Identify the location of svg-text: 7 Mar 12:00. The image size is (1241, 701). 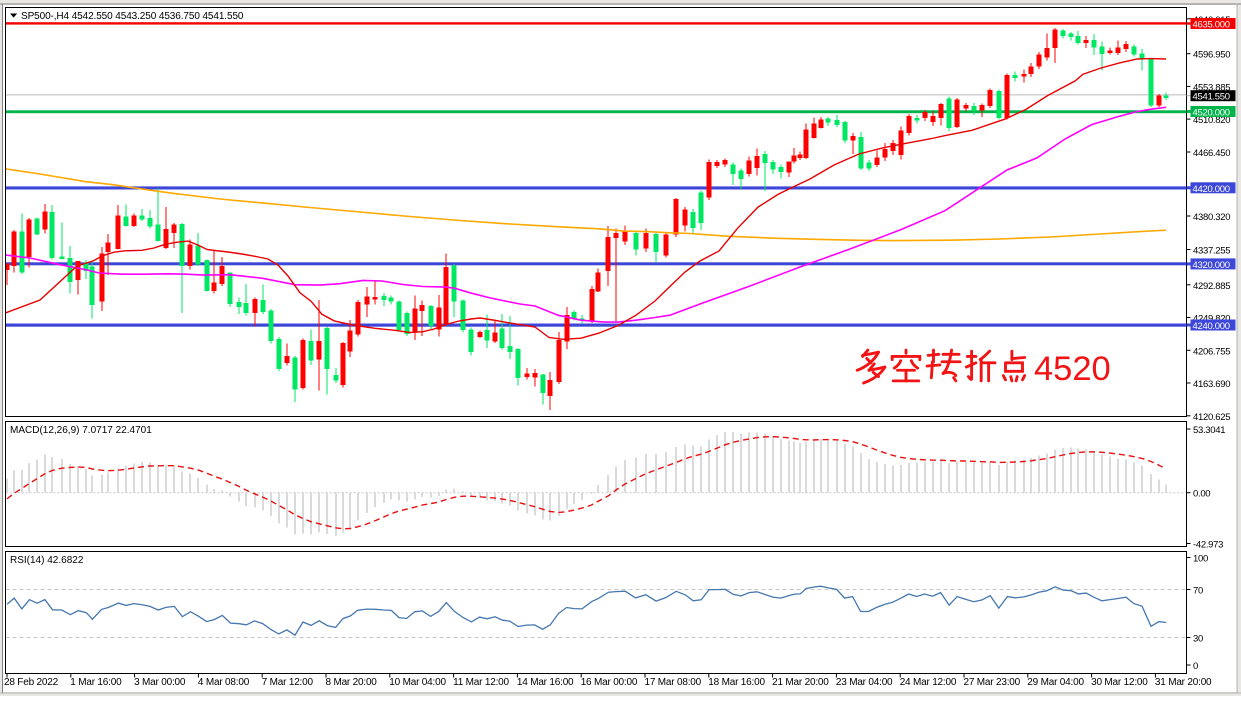
(288, 682).